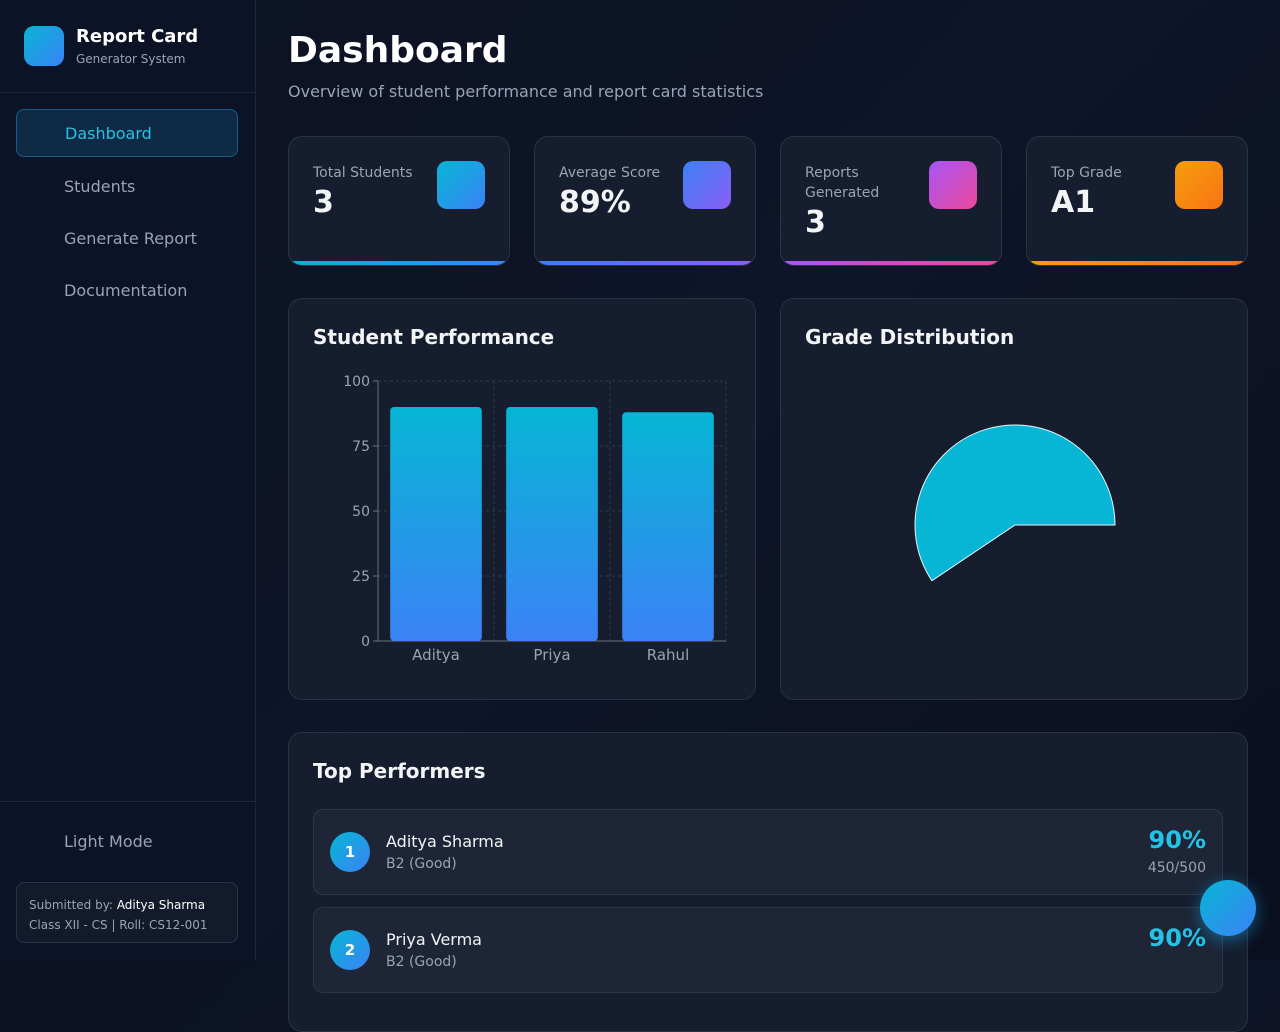 The width and height of the screenshot is (1280, 1032). I want to click on stat-label: Average Score, so click(610, 173).